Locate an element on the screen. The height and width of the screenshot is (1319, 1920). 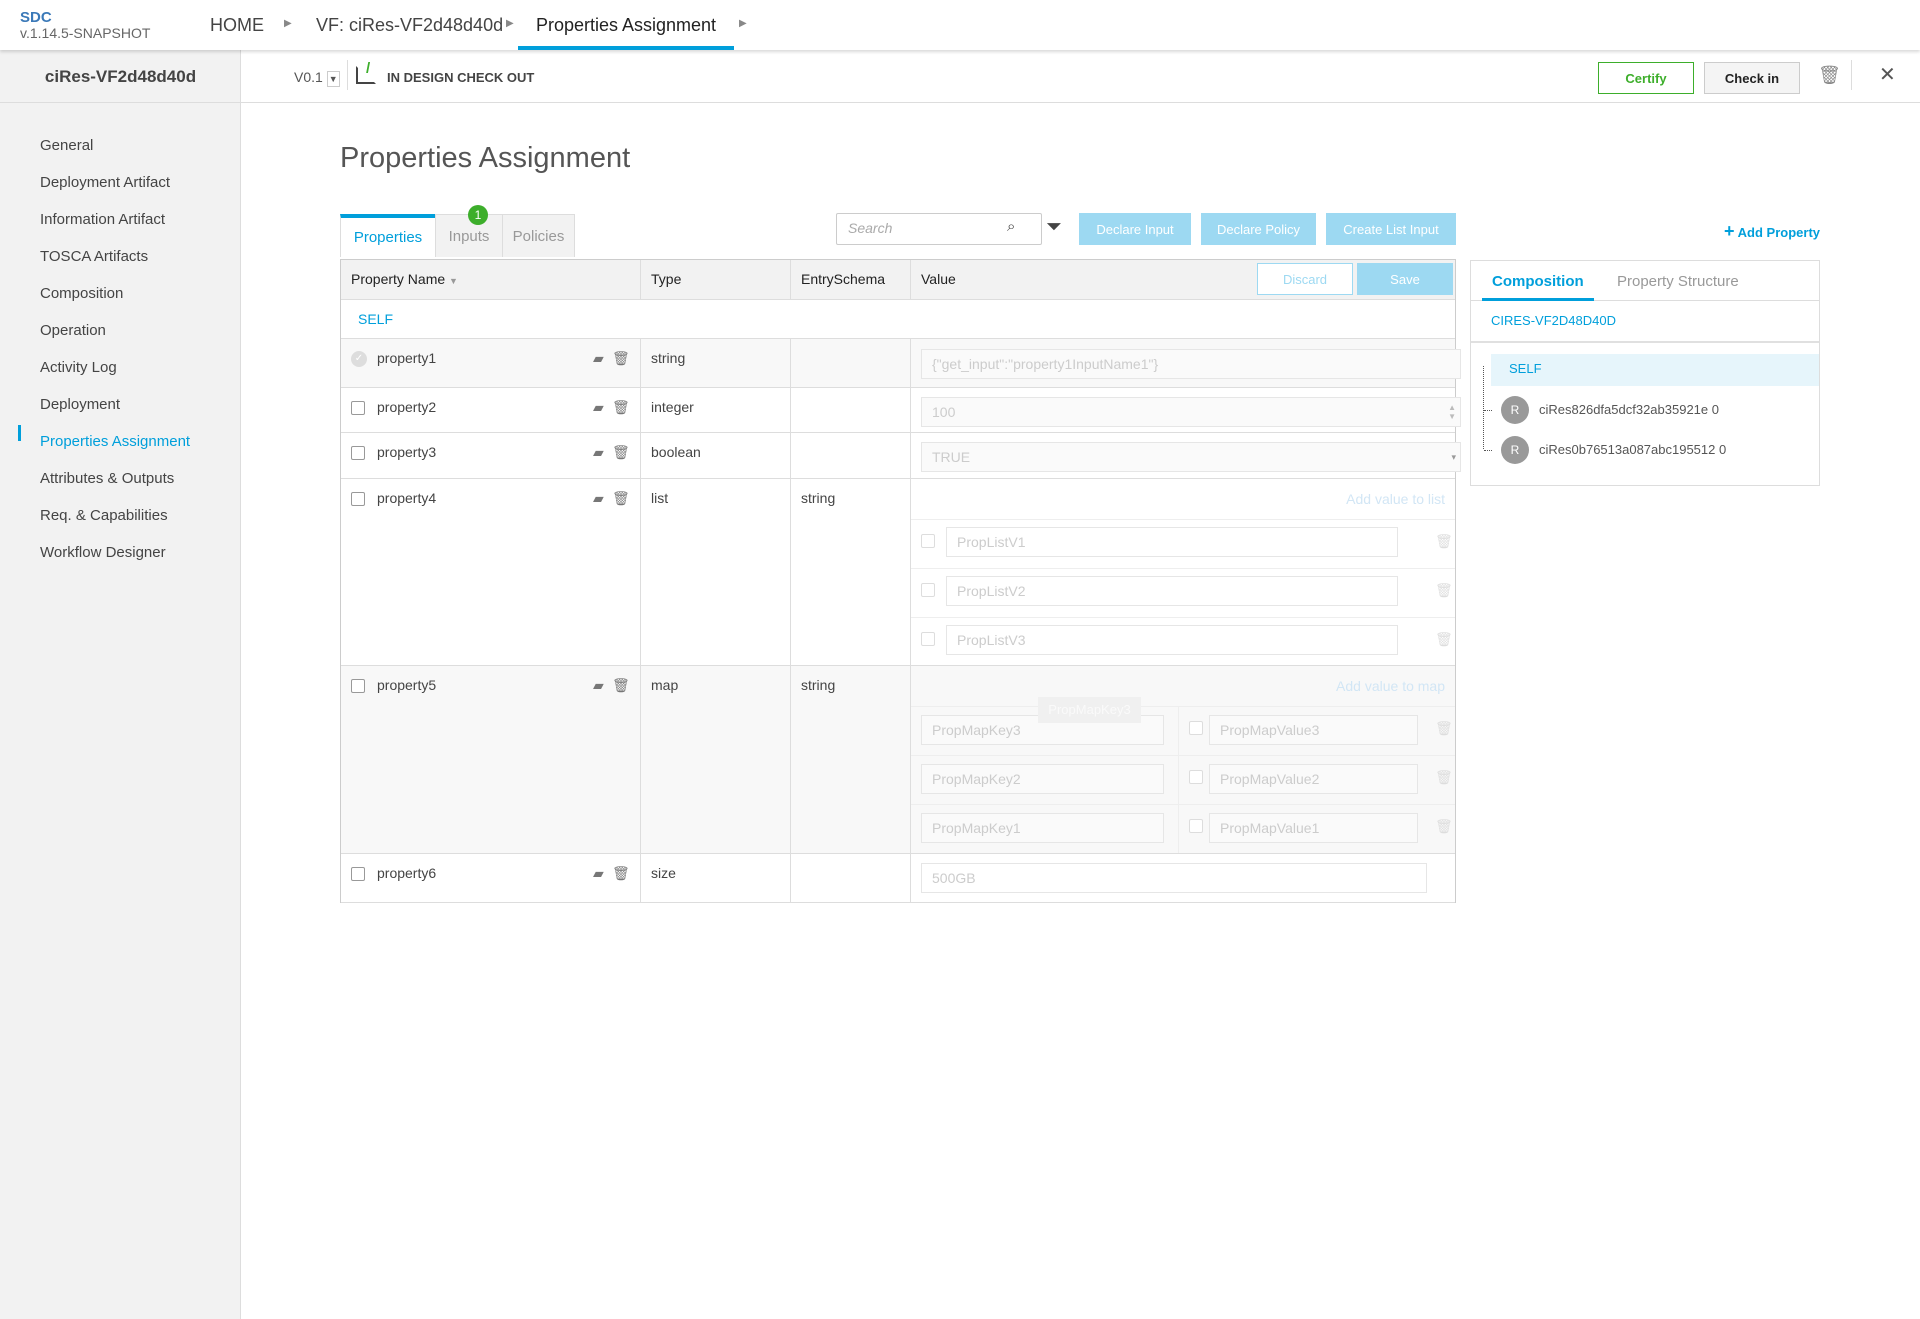
list-item-input: PropListV3 is located at coordinates (1172, 640).